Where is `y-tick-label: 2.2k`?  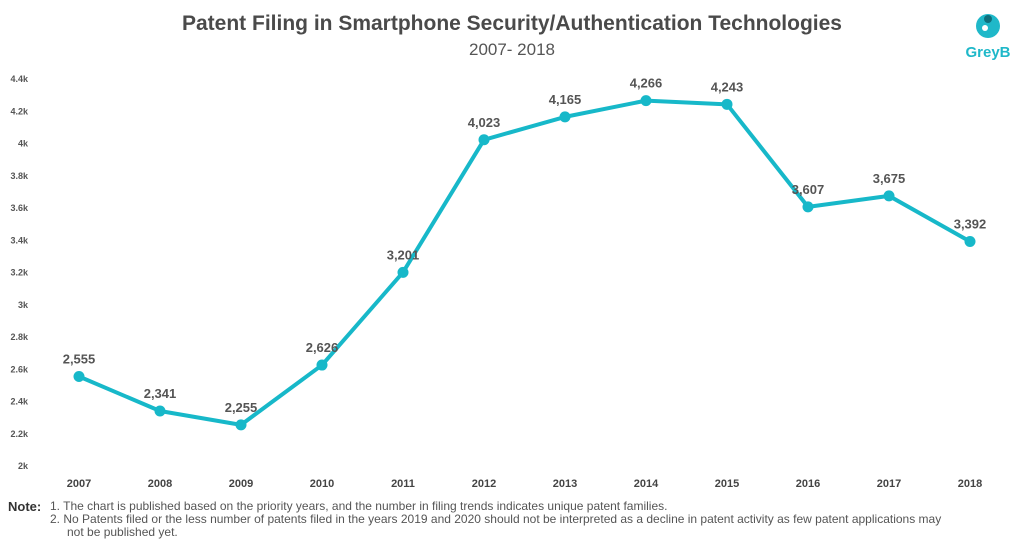 y-tick-label: 2.2k is located at coordinates (19, 434).